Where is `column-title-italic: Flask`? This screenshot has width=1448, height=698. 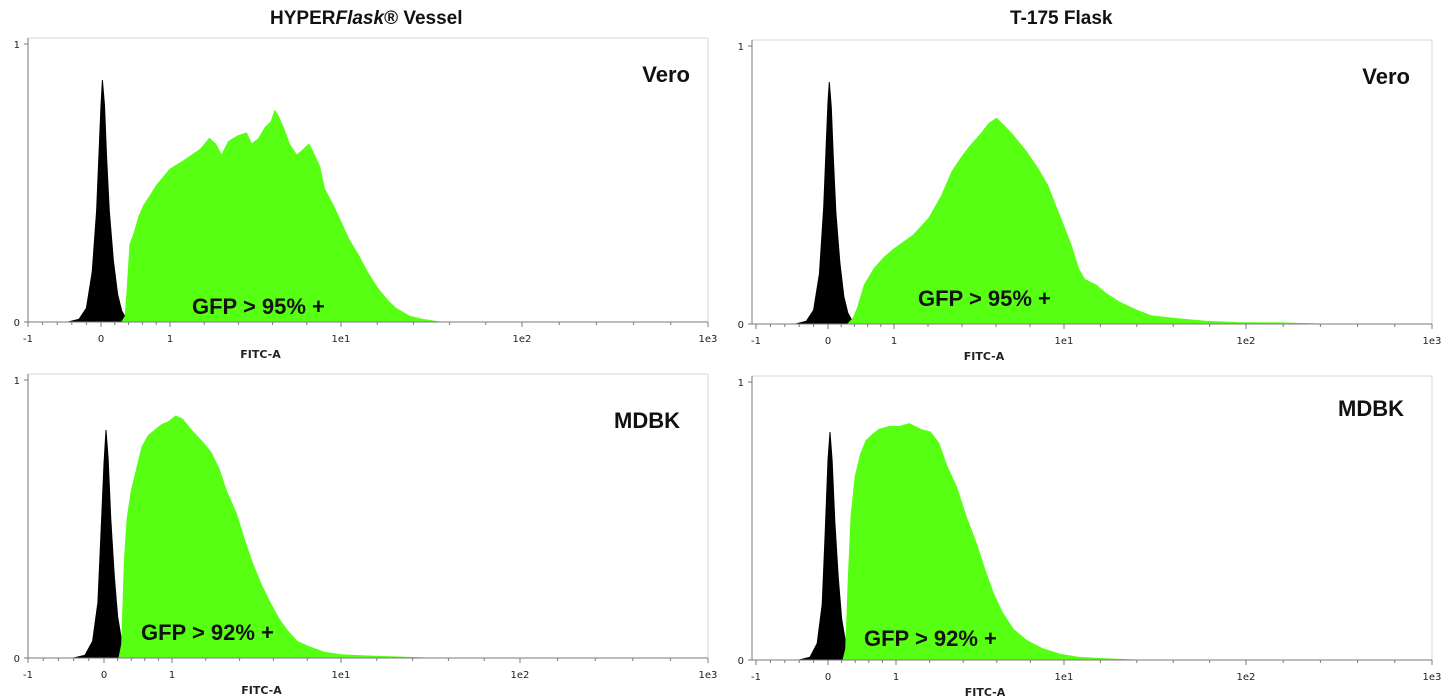
column-title-italic: Flask is located at coordinates (360, 18).